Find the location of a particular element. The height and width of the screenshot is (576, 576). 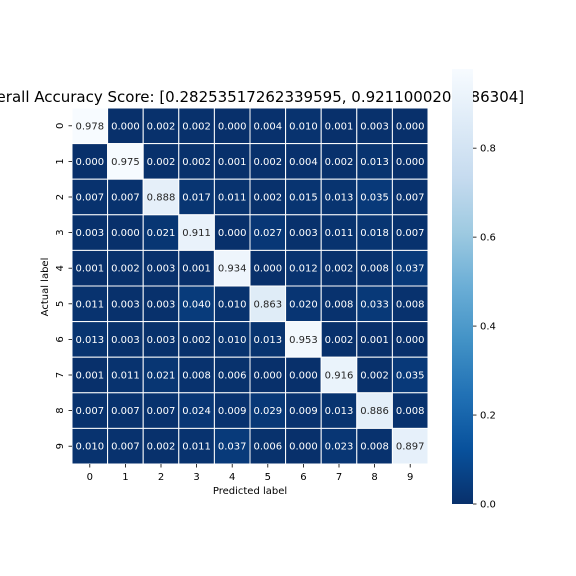

cell-value-label: 0.033 is located at coordinates (374, 304).